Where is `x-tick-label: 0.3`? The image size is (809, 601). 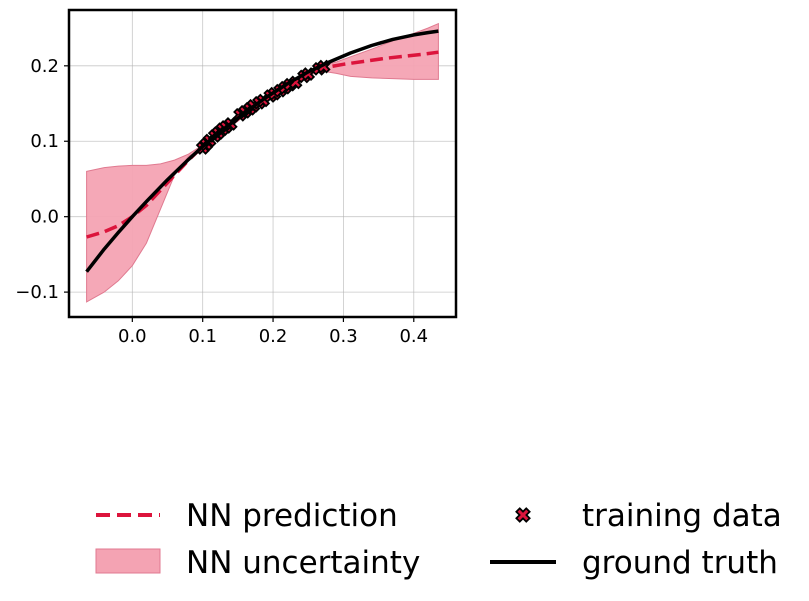
x-tick-label: 0.3 is located at coordinates (343, 336).